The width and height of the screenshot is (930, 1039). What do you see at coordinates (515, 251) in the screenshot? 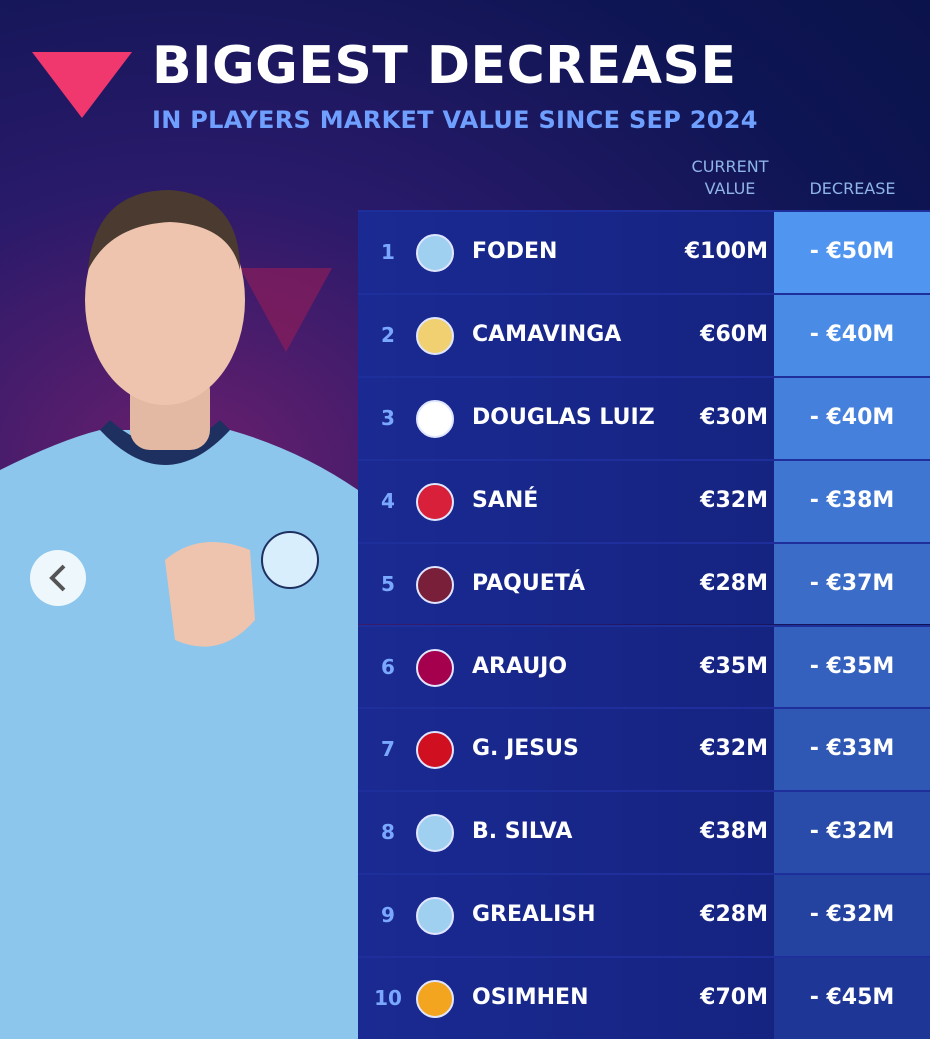
I see `player-name: FODEN` at bounding box center [515, 251].